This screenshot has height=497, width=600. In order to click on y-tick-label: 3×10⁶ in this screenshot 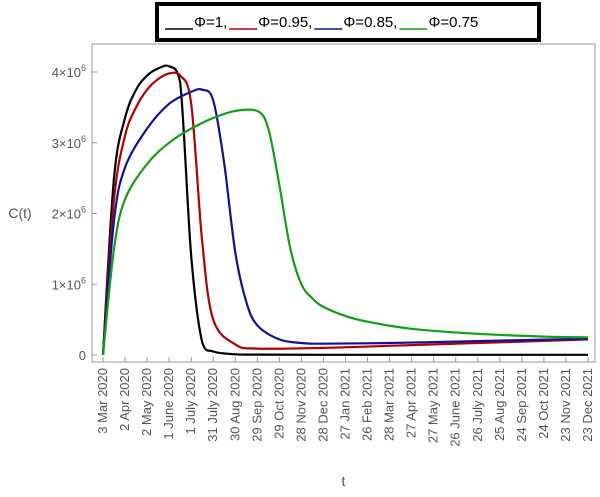, I will do `click(69, 142)`.